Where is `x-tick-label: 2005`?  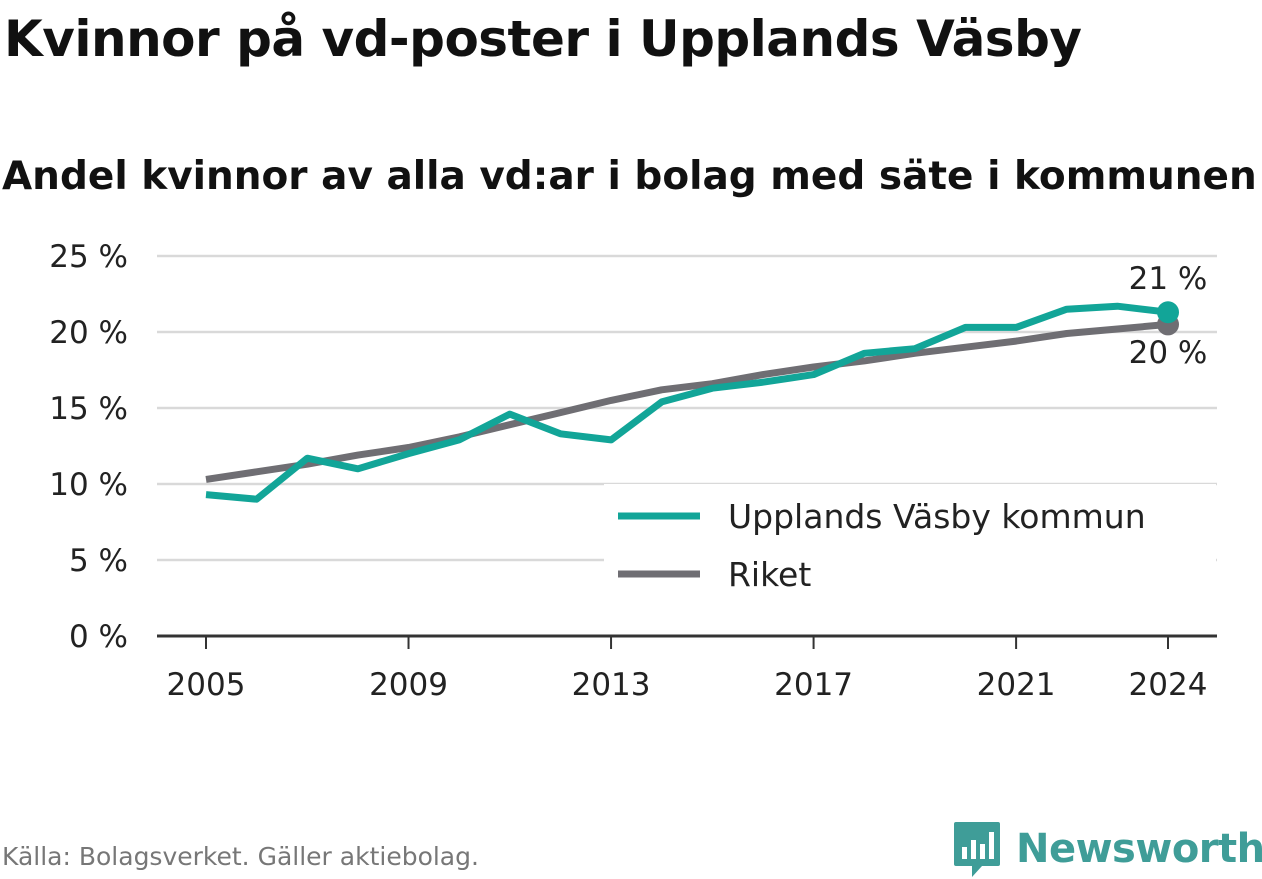
x-tick-label: 2005 is located at coordinates (206, 685).